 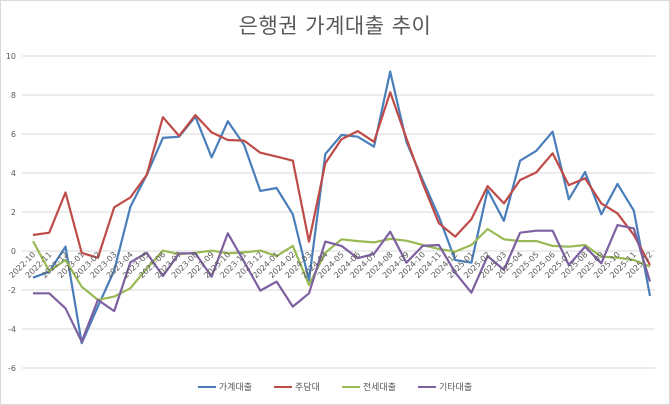 I want to click on legend-item-mortgage: 주담대, so click(x=297, y=386).